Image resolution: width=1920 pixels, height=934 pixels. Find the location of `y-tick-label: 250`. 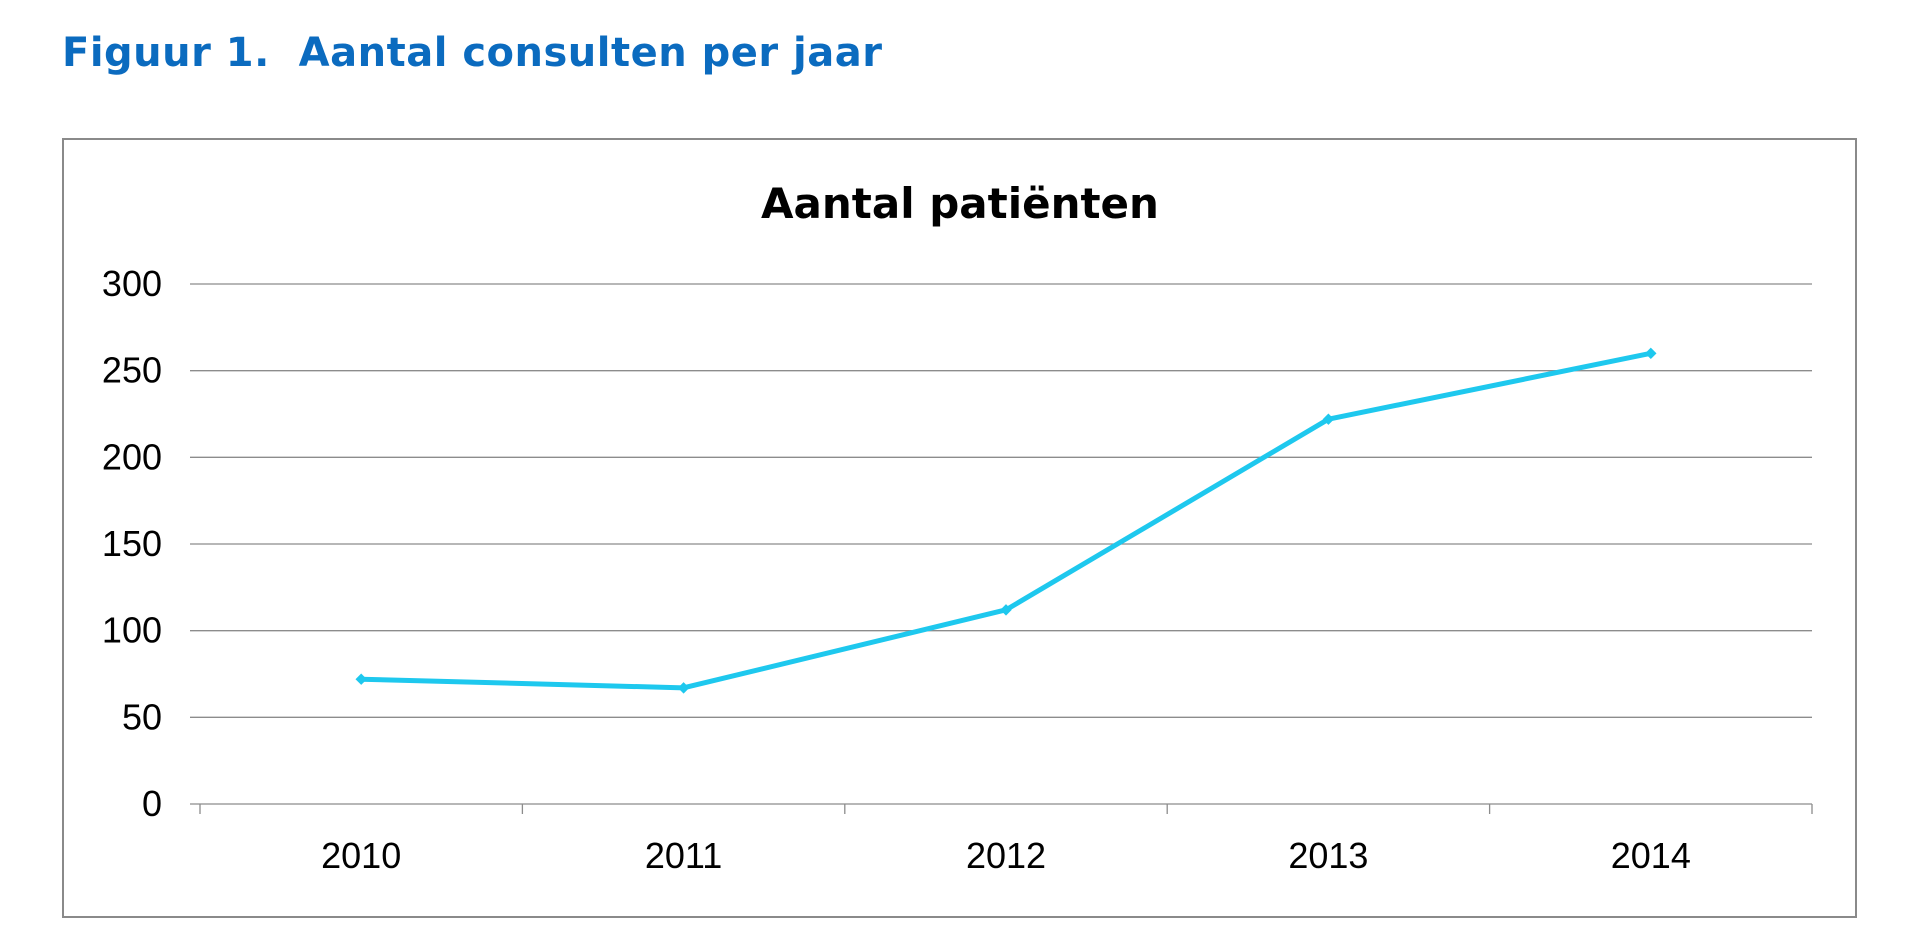

y-tick-label: 250 is located at coordinates (132, 370).